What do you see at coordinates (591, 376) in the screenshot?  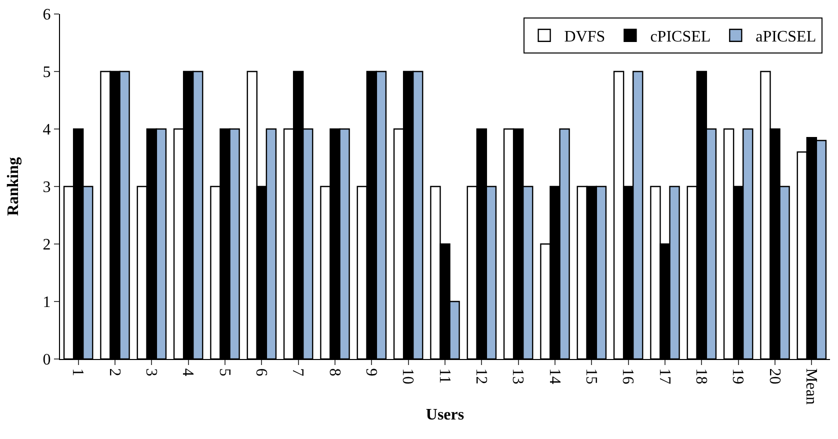 I see `x-tick-label: 15` at bounding box center [591, 376].